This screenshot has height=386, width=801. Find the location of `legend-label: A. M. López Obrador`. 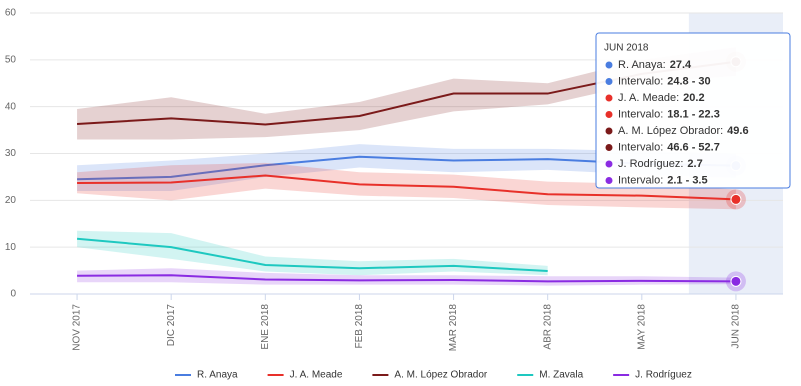

legend-label: A. M. López Obrador is located at coordinates (440, 375).